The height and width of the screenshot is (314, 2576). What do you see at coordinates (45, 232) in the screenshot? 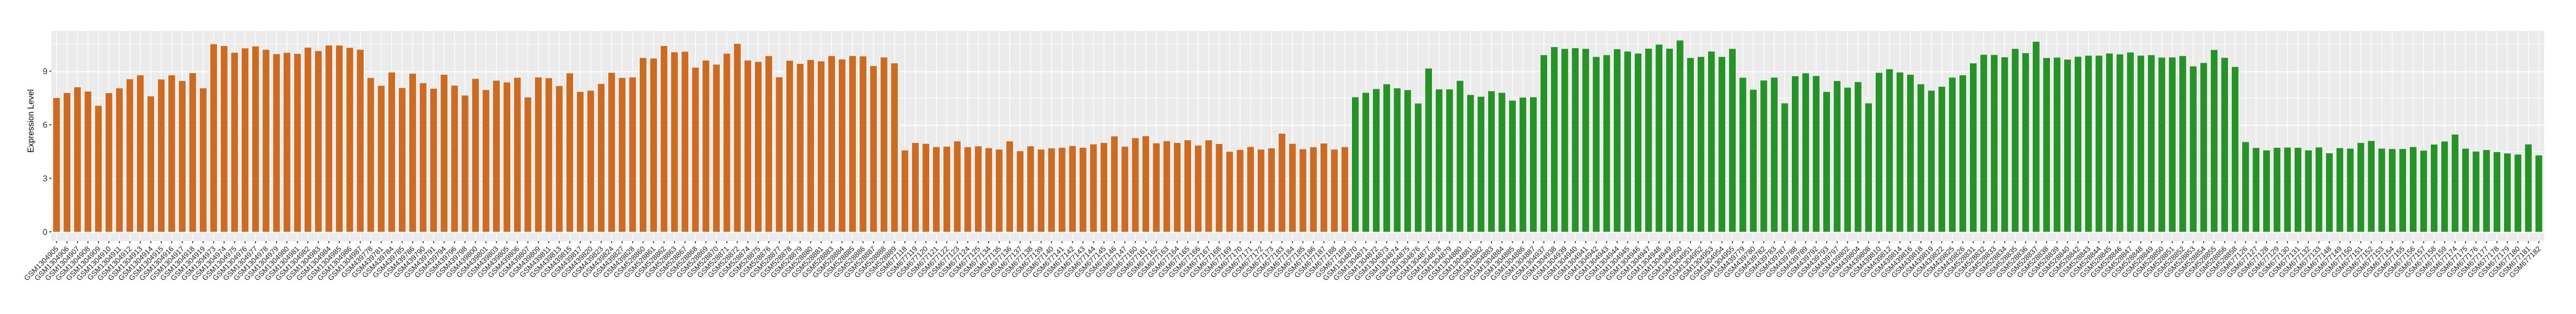
I see `svg-text: 0` at bounding box center [45, 232].